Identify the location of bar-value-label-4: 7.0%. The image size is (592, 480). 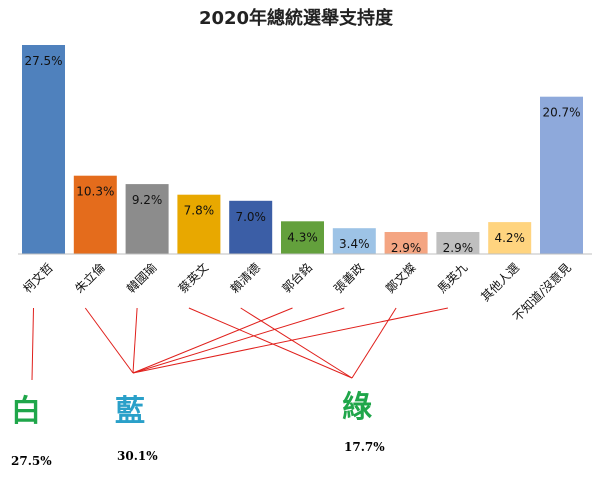
(250, 217).